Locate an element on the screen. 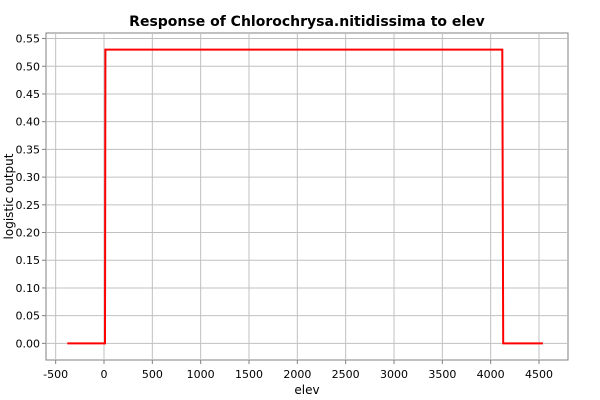  y-tick-label: 0.55 is located at coordinates (28, 39).